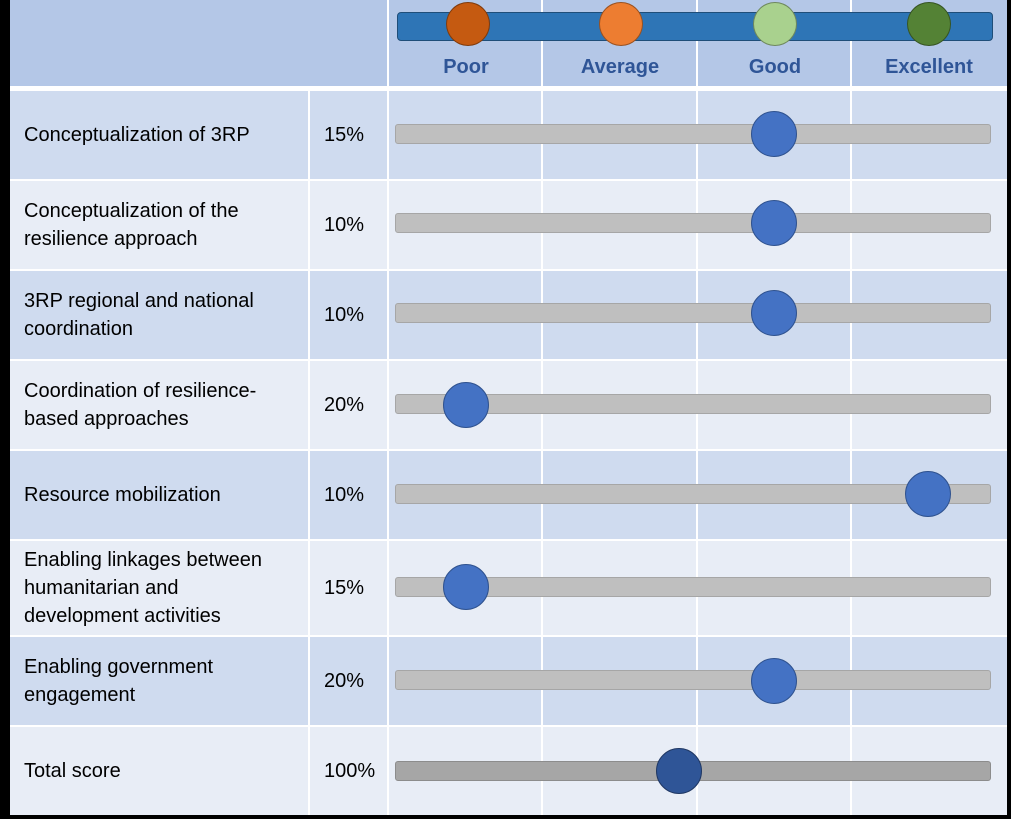  I want to click on criterion-row: Resource mobilization 10%, so click(508, 495).